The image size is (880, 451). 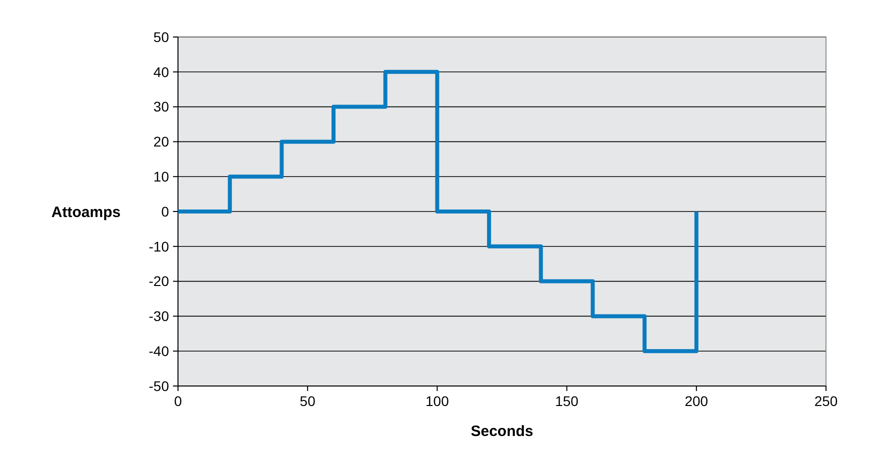 I want to click on y-tick-label: 50, so click(x=161, y=36).